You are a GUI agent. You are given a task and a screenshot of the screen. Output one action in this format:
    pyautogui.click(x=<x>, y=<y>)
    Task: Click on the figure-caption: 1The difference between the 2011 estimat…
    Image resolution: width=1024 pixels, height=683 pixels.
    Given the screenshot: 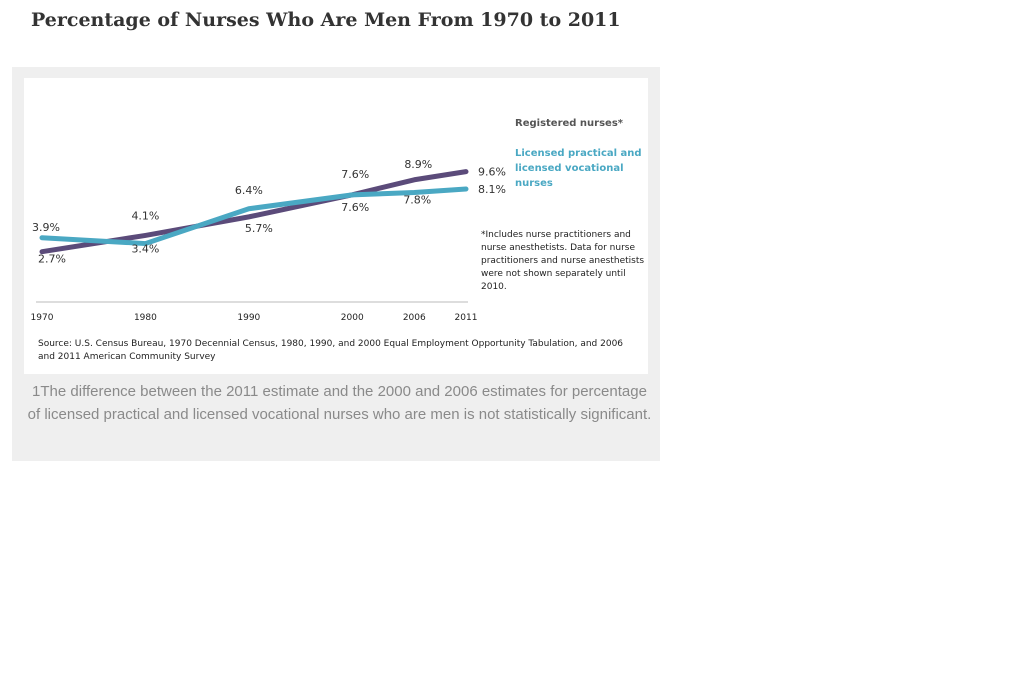 What is the action you would take?
    pyautogui.click(x=339, y=403)
    